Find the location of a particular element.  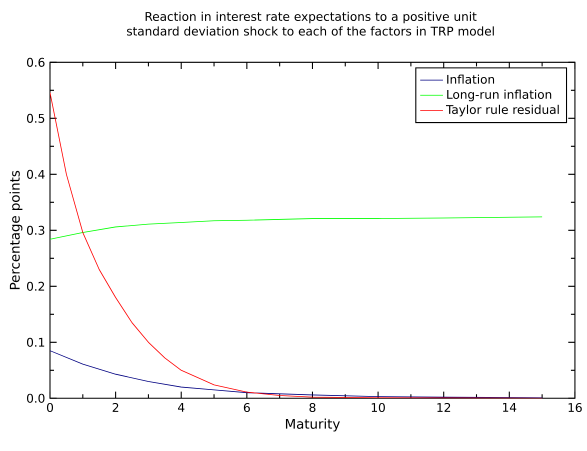

x-tick-label: 0 is located at coordinates (50, 407).